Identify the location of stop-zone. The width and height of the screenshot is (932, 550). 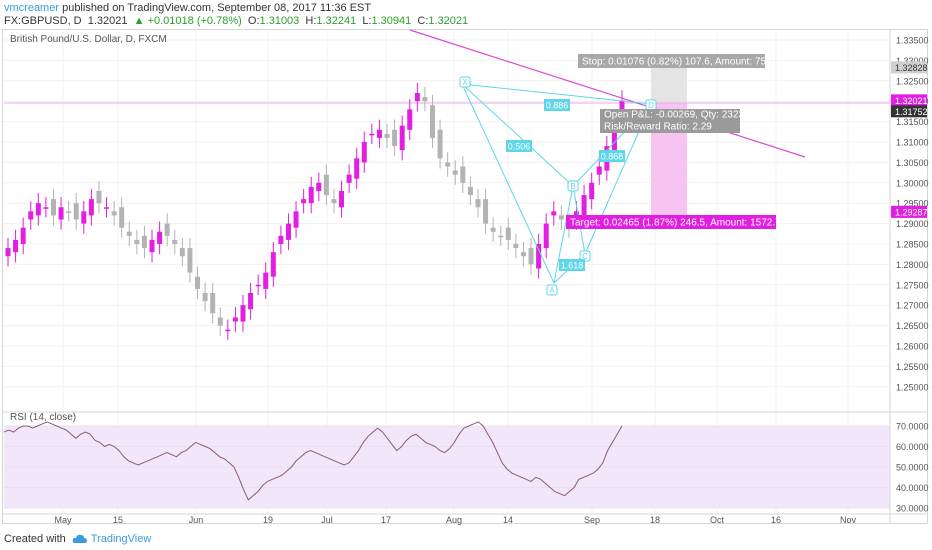
(669, 82).